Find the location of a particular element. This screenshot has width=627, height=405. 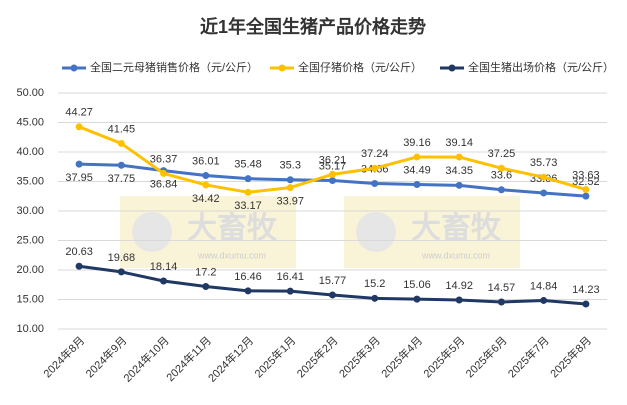

data-label: 35.73 is located at coordinates (544, 163).